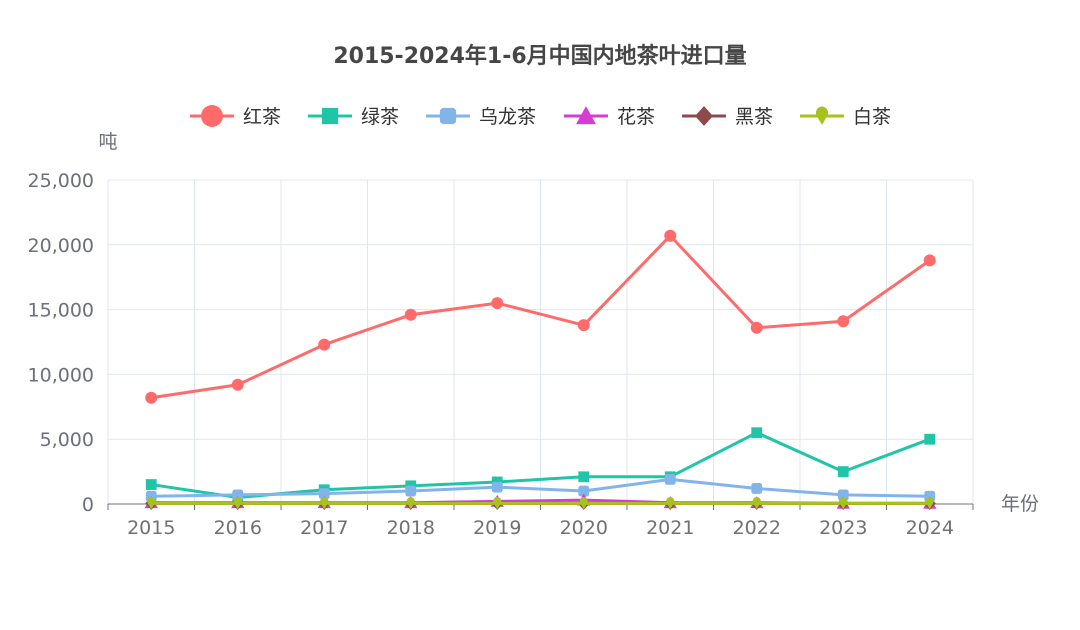  What do you see at coordinates (324, 528) in the screenshot?
I see `x-tick-label: 2017` at bounding box center [324, 528].